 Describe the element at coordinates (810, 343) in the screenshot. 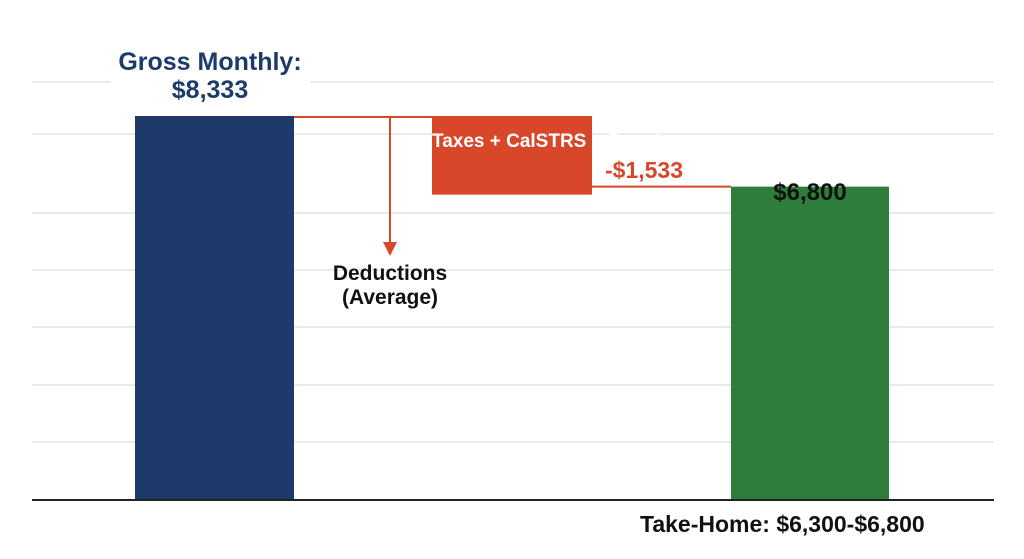

I see `net-bar` at that location.